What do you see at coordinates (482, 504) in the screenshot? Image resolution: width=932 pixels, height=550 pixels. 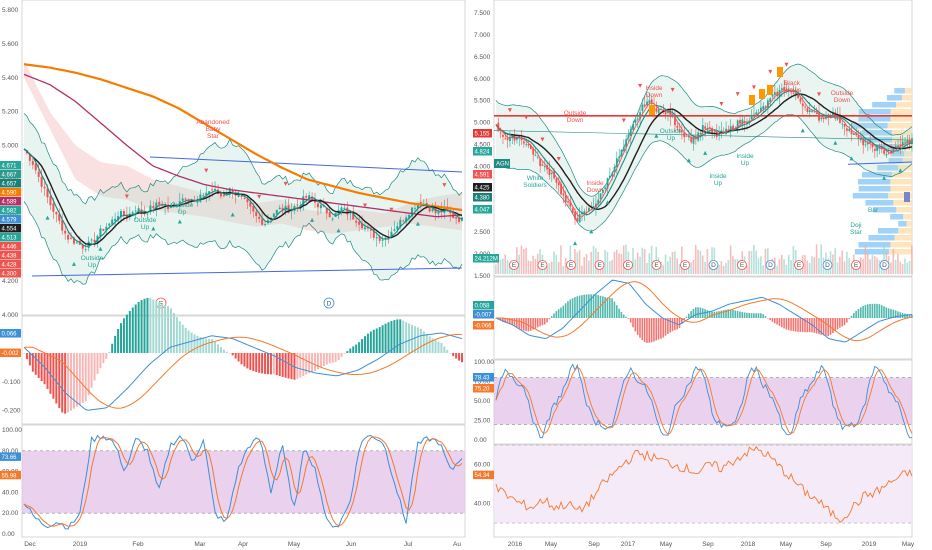 I see `rsi-axis-label: 40.00` at bounding box center [482, 504].